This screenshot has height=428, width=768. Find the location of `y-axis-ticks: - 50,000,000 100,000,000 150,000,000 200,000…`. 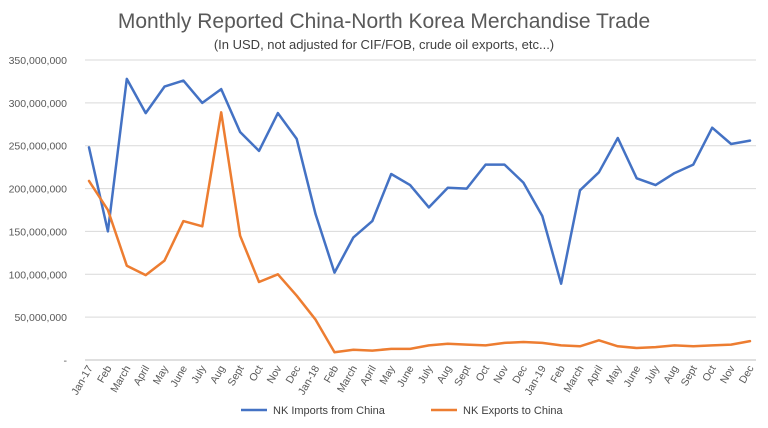

y-axis-ticks: - 50,000,000 100,000,000 150,000,000 200,000… is located at coordinates (38, 211).